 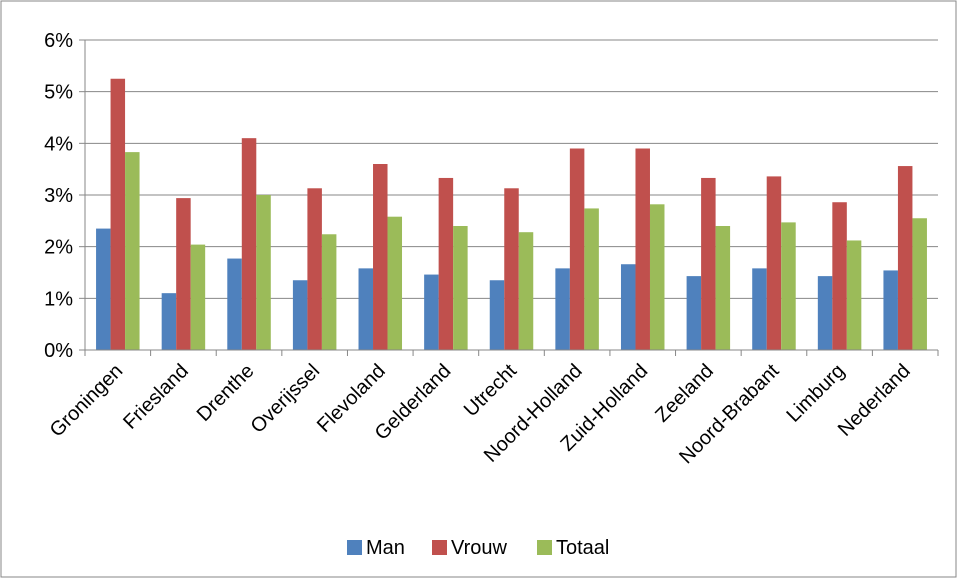 I want to click on legend-label-man: Man, so click(x=385, y=548).